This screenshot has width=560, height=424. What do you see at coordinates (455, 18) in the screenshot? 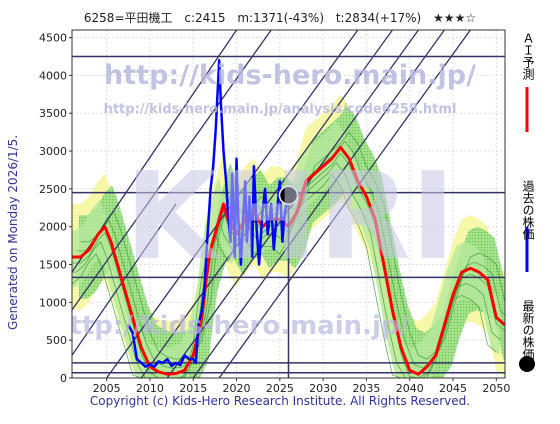
I see `rating-stars: ★★★☆` at bounding box center [455, 18].